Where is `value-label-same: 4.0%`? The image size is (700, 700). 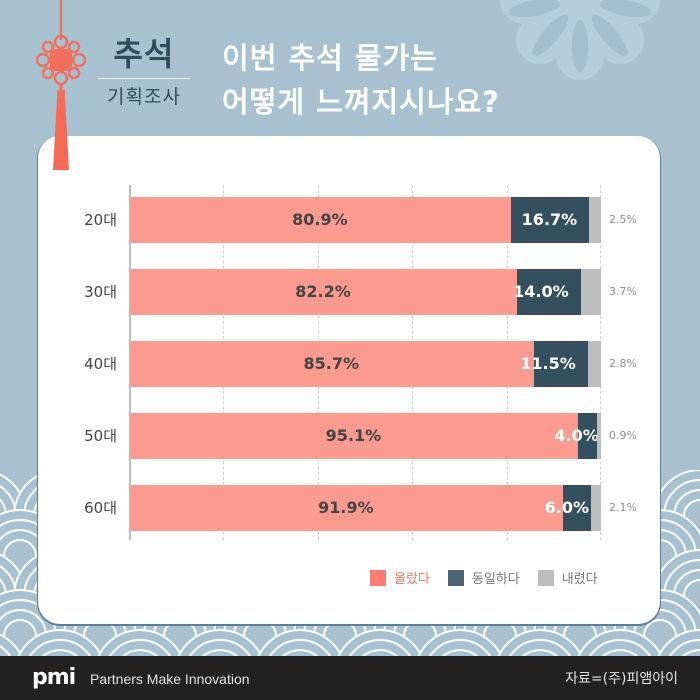
value-label-same: 4.0% is located at coordinates (576, 435).